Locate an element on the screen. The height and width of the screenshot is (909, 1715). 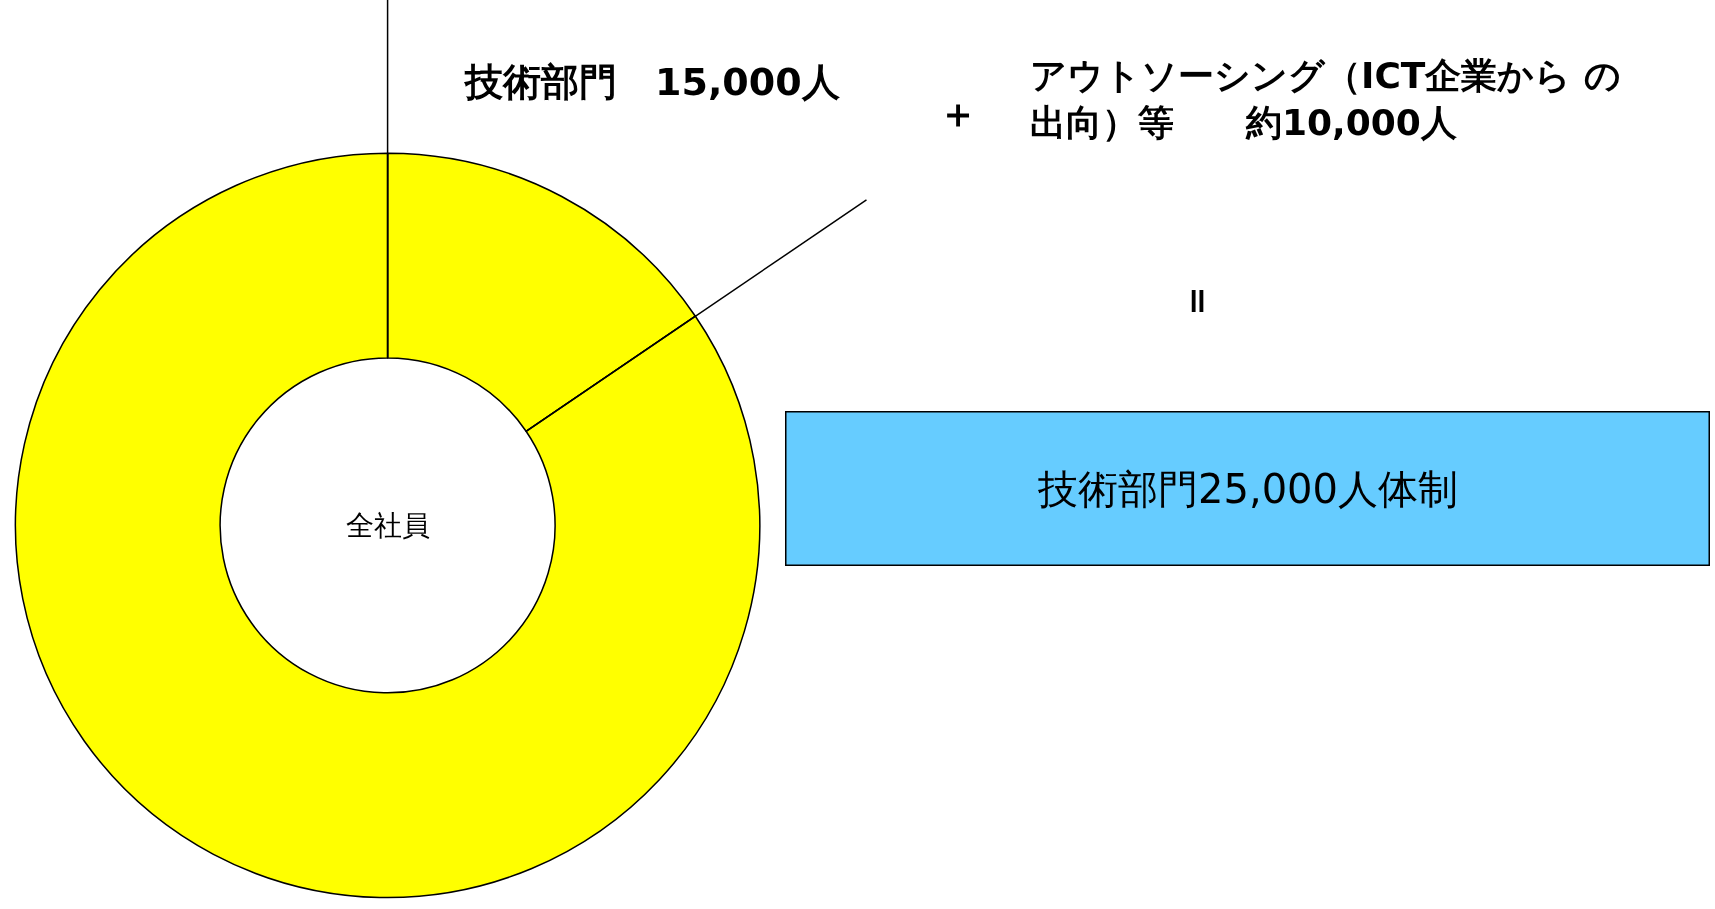
text: 技術部門25,000人体制 is located at coordinates (1247, 488).